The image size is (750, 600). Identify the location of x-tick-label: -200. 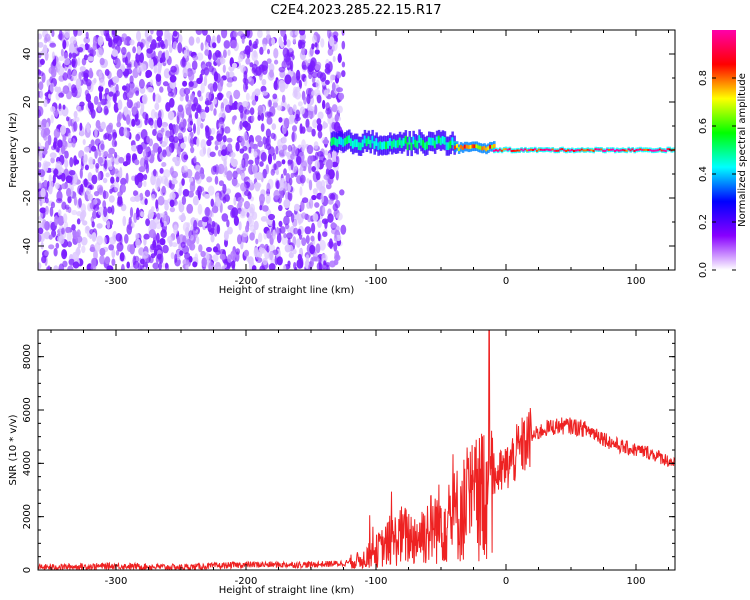
(246, 281).